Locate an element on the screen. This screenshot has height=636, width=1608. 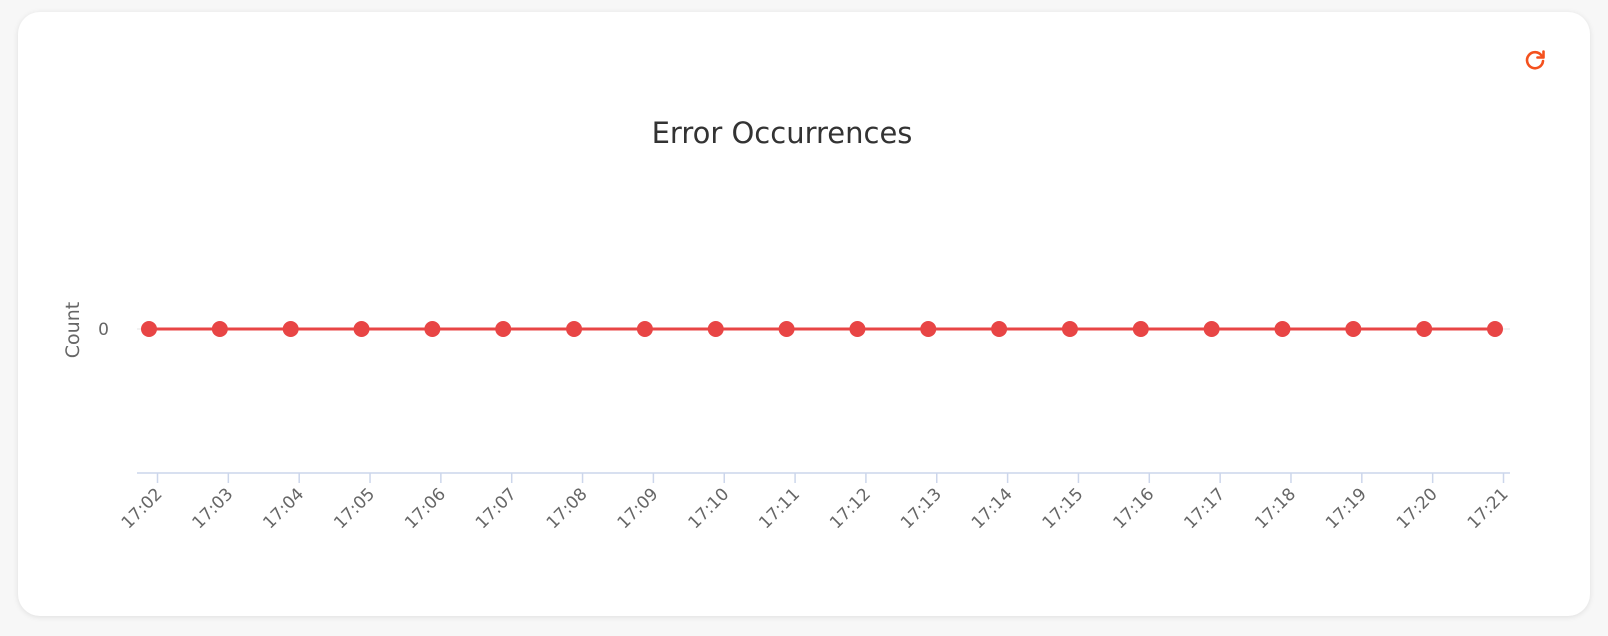
x-tick-label: 17:12 is located at coordinates (850, 508).